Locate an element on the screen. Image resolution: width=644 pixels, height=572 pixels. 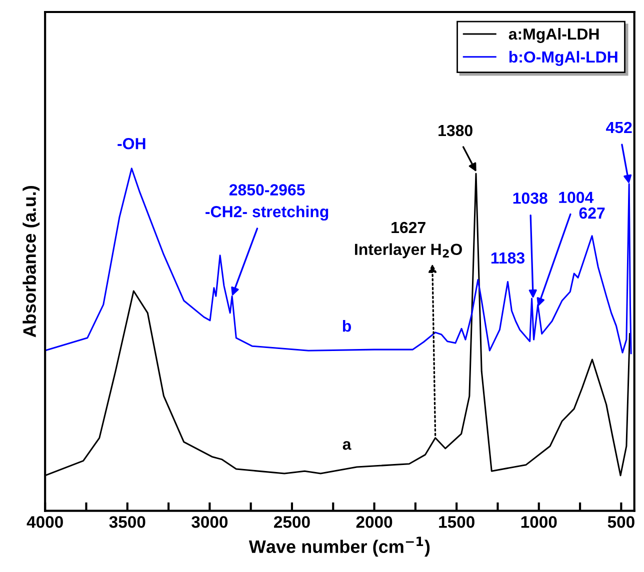
annotation: a is located at coordinates (347, 445).